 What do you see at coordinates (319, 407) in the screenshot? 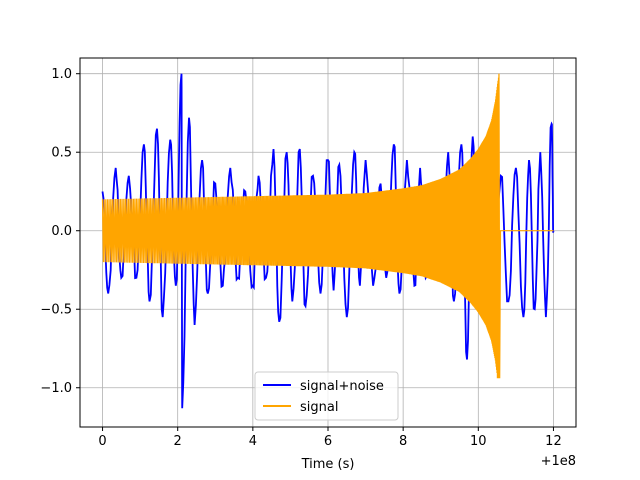
I see `legend-label-signal: signal` at bounding box center [319, 407].